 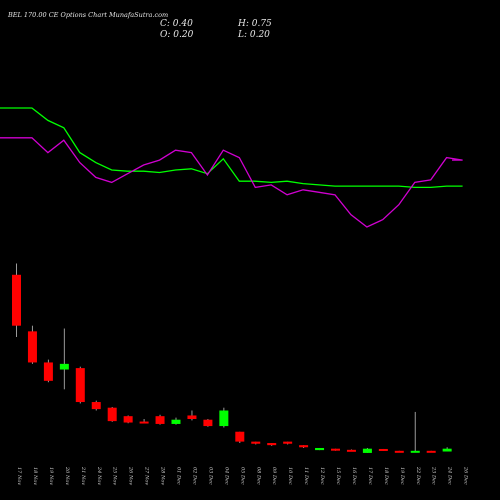 What do you see at coordinates (194, 476) in the screenshot?
I see `x-tick-label: 02 Dec` at bounding box center [194, 476].